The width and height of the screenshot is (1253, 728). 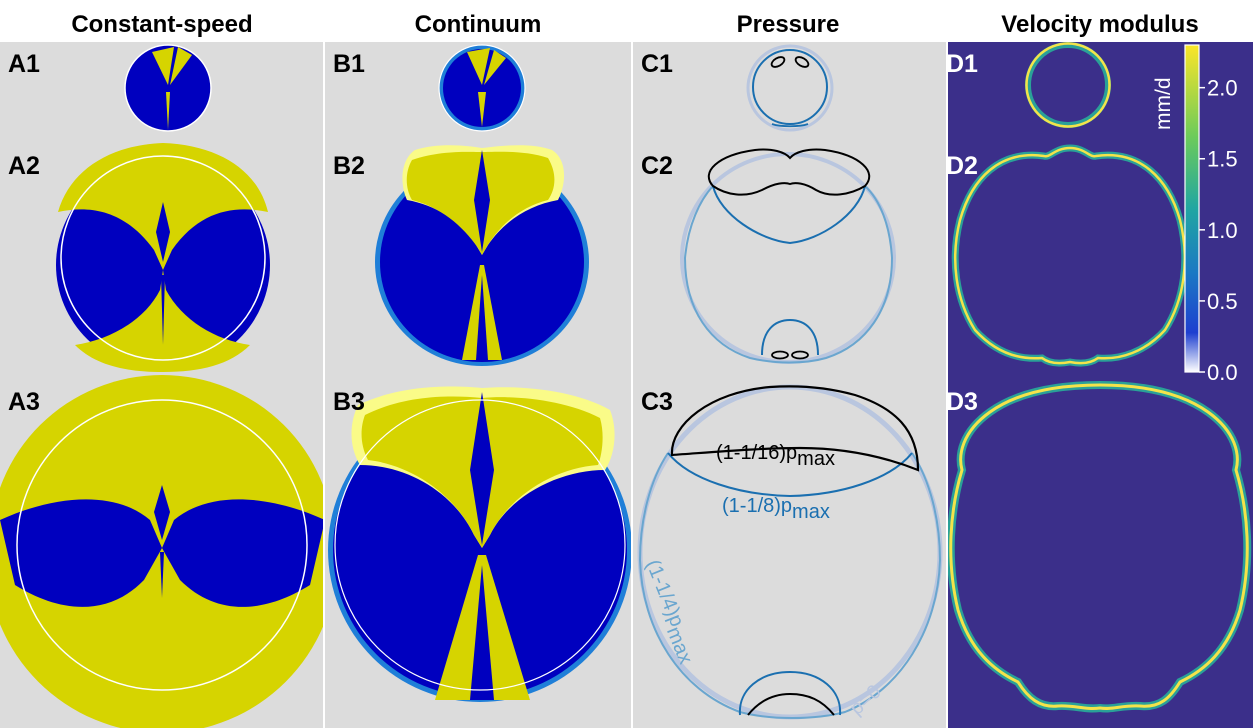 I want to click on column-title-velocity-modulus: Velocity modulus, so click(x=1099, y=24).